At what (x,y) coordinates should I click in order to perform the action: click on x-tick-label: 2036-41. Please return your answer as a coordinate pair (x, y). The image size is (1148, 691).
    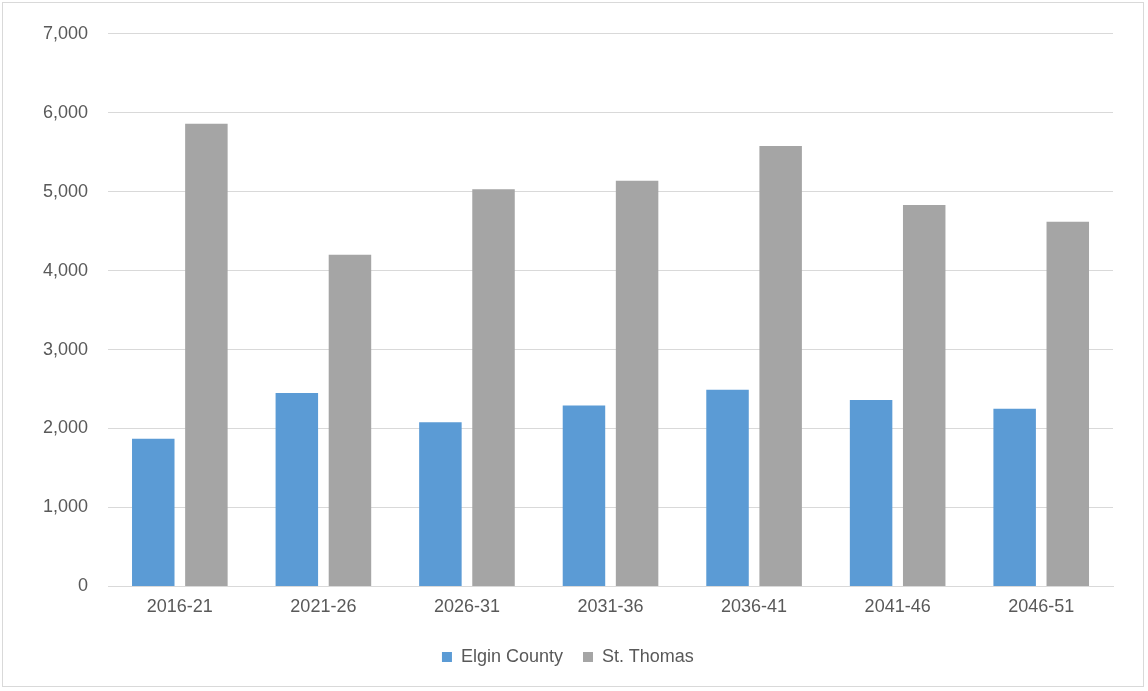
    Looking at the image, I should click on (754, 606).